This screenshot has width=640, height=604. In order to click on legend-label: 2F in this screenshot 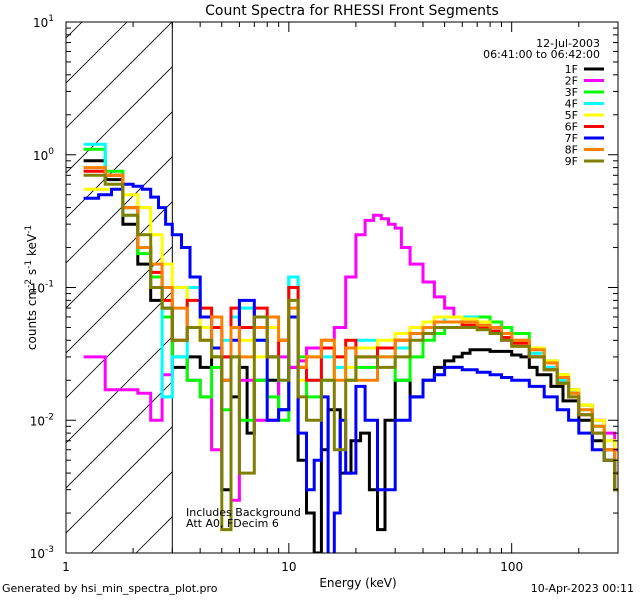, I will do `click(571, 81)`.